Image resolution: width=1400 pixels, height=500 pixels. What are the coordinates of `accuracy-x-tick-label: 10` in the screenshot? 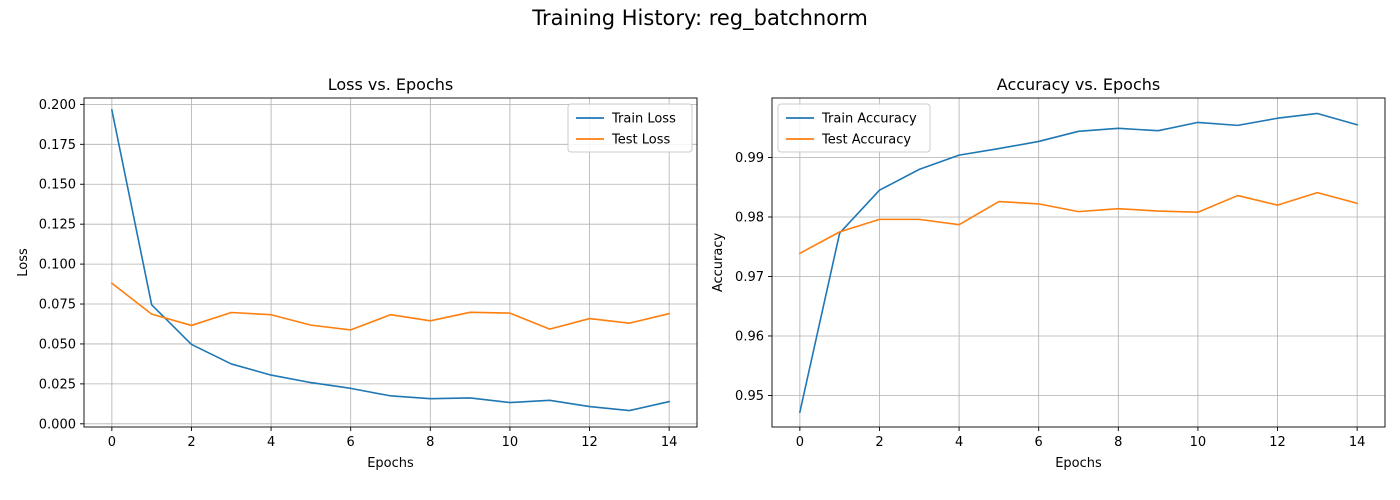 It's located at (1198, 442).